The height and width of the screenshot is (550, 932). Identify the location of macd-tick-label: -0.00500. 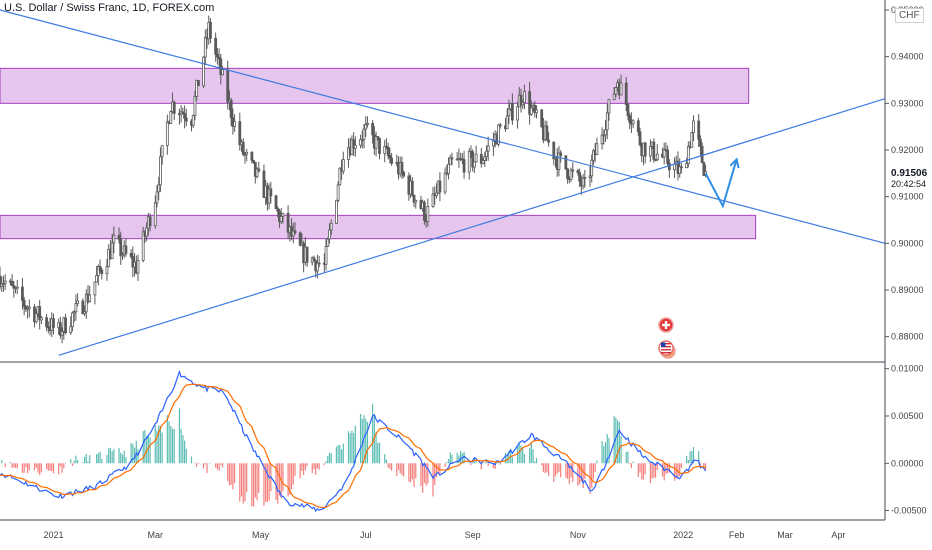
(909, 511).